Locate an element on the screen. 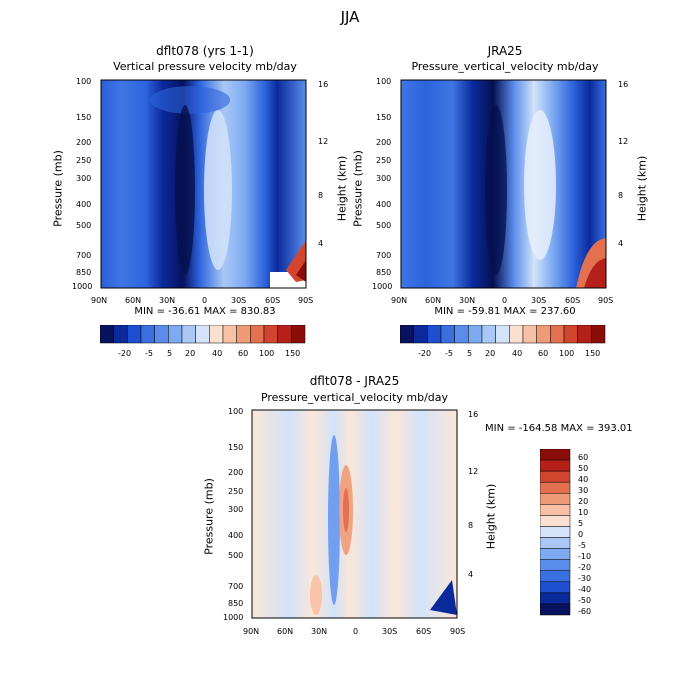 Image resolution: width=700 pixels, height=700 pixels. panel1-ylabel: Pressure (mb) is located at coordinates (58, 188).